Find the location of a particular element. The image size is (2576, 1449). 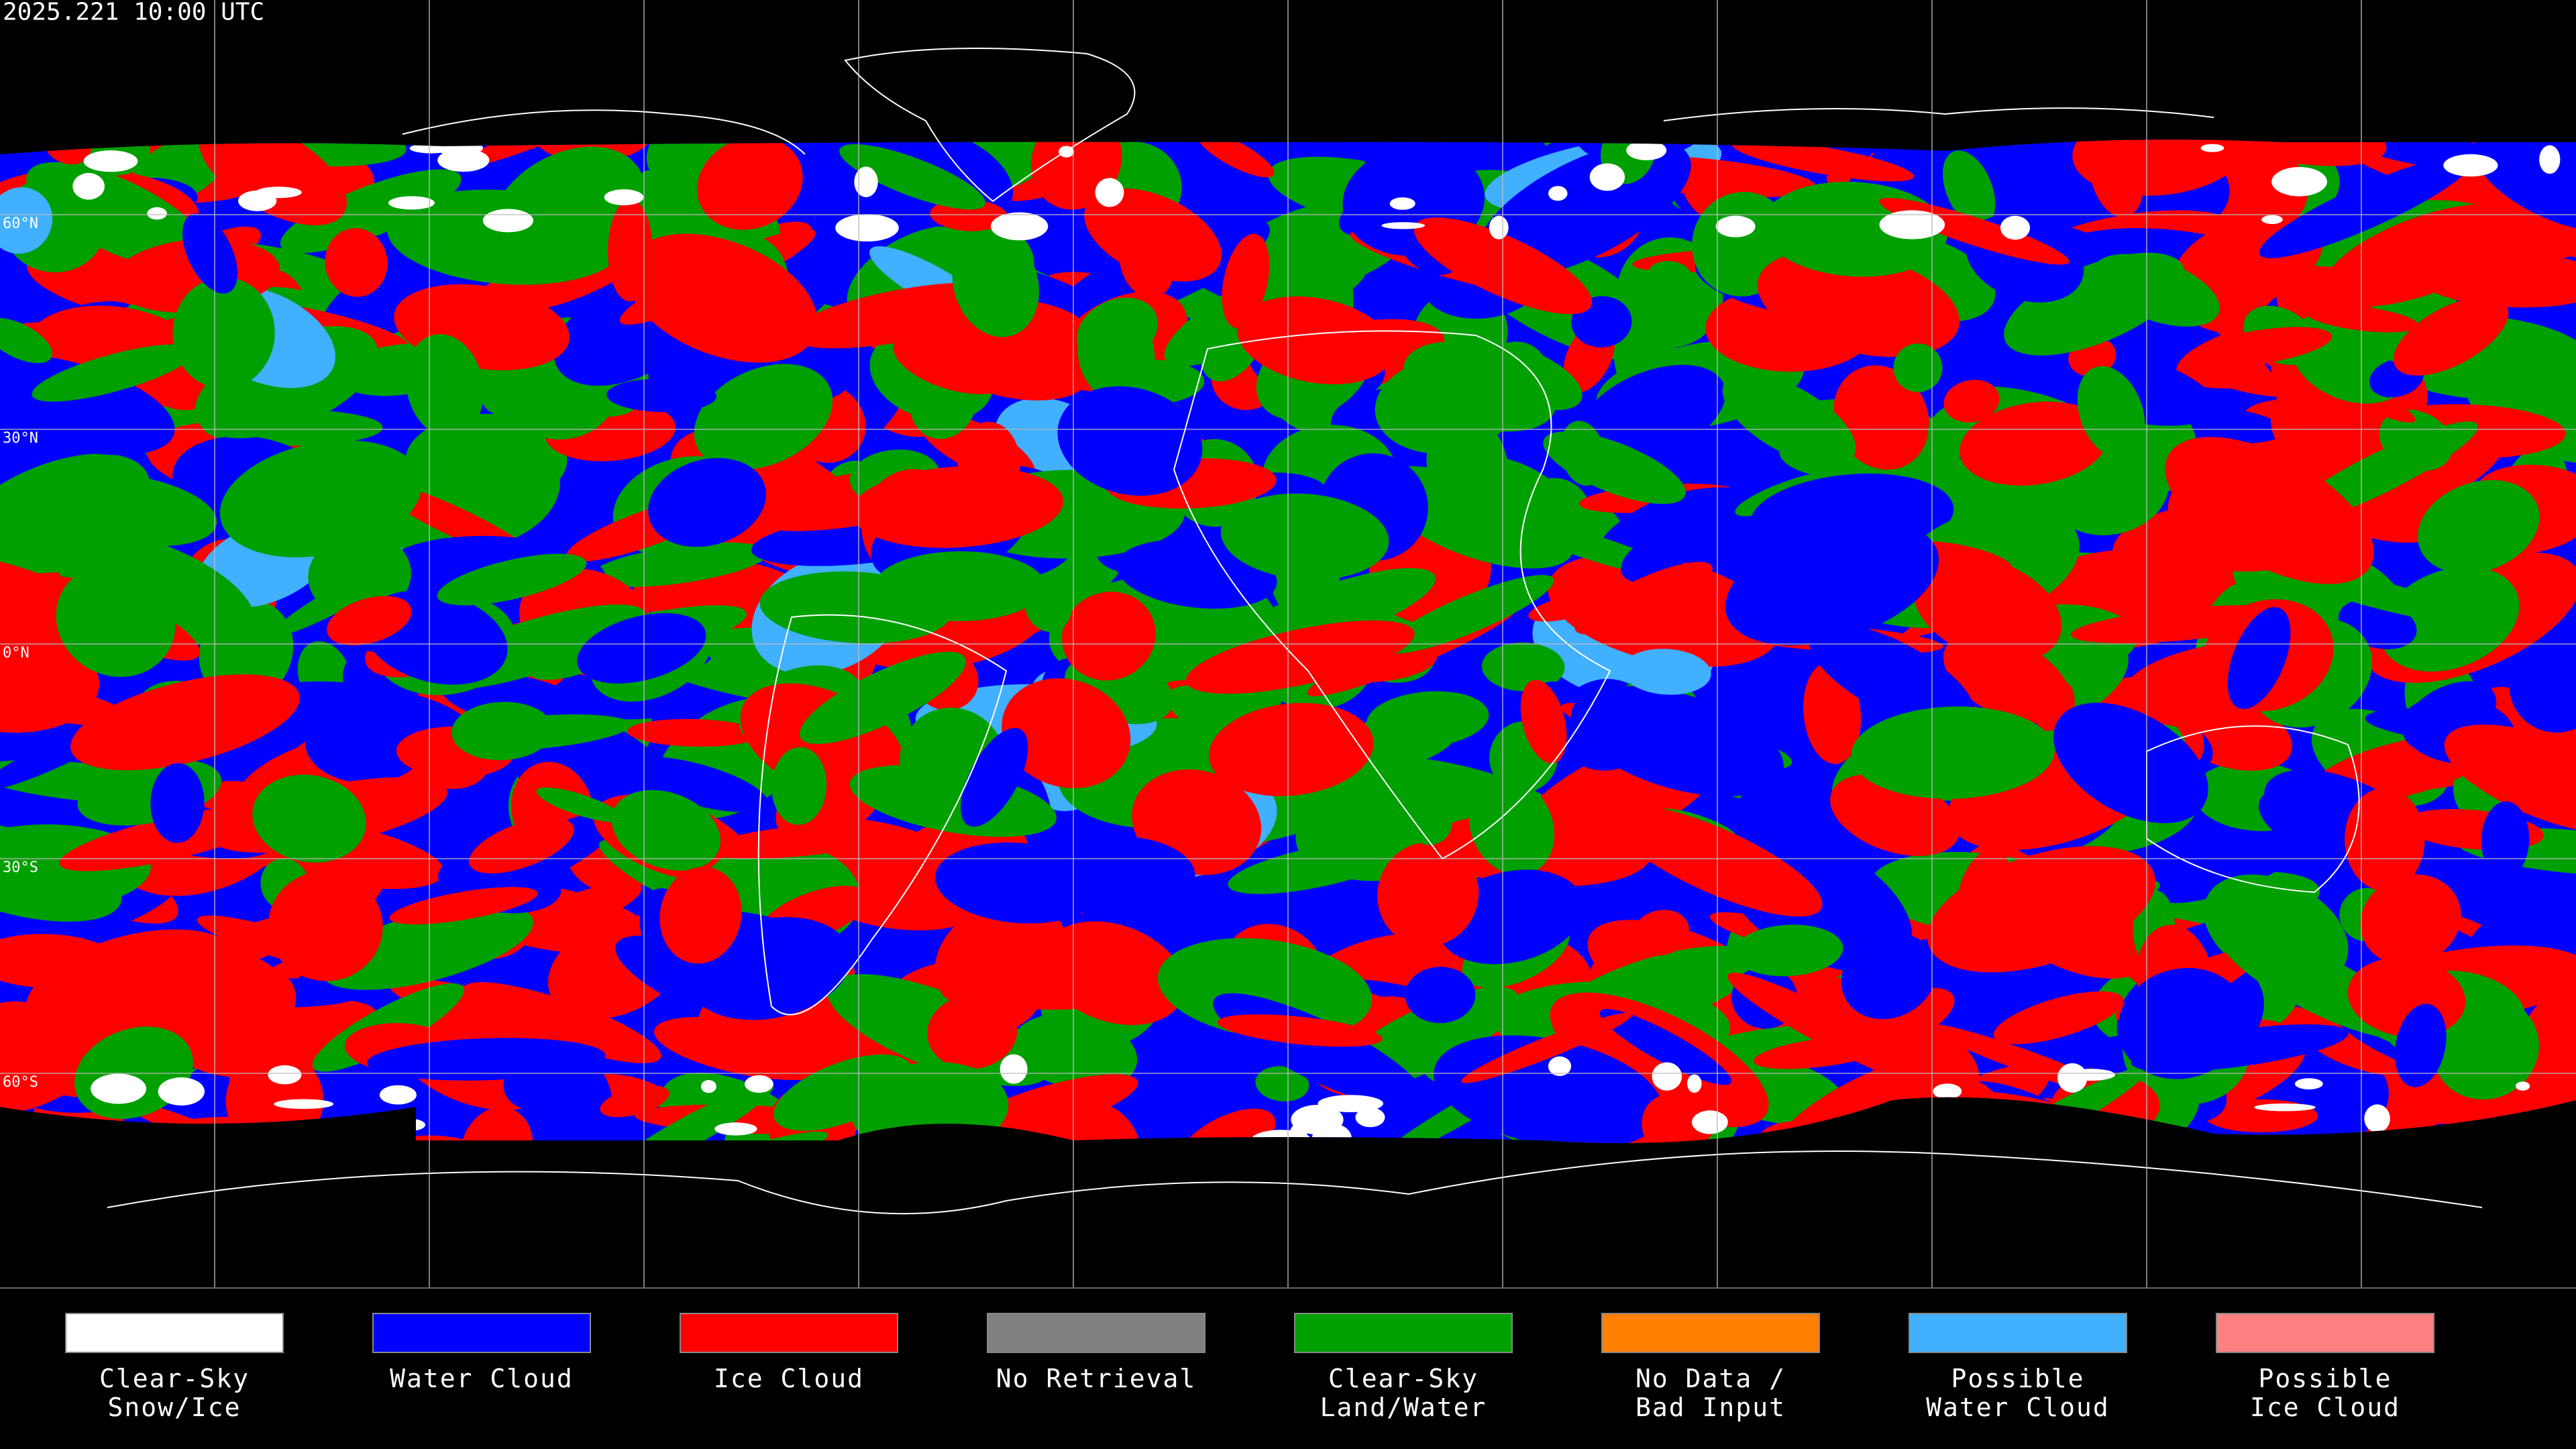

legend-label: Snow/Ice is located at coordinates (174, 1407).